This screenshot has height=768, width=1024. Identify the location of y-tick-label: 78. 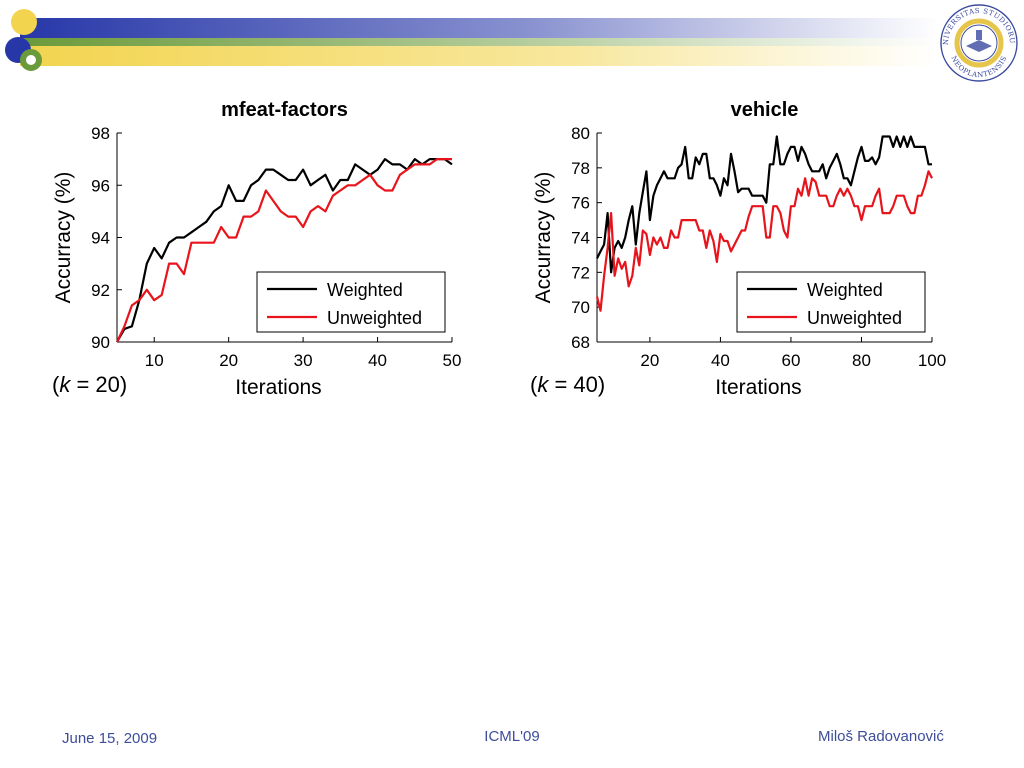
(580, 168).